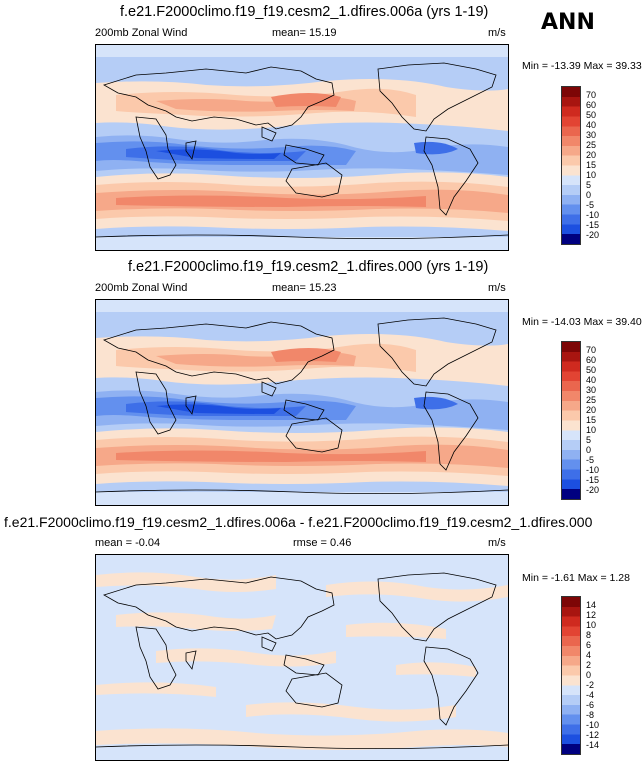  I want to click on panel3-mean-label: mean =, so click(113, 543).